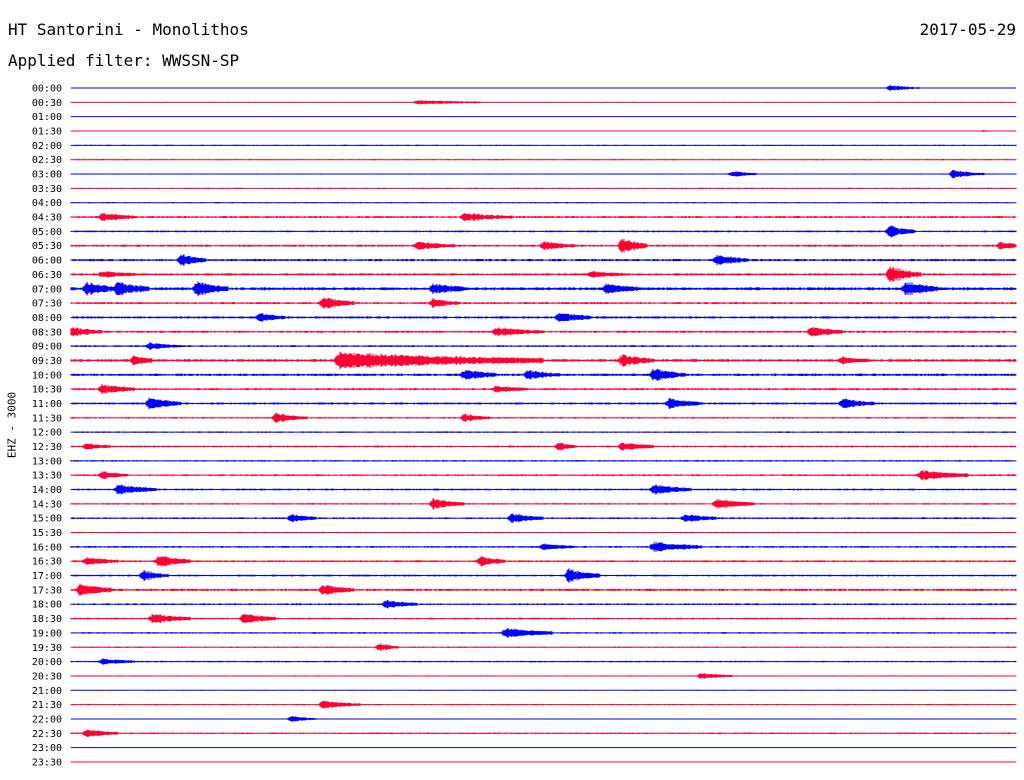 Image resolution: width=1024 pixels, height=780 pixels. I want to click on tick-label: 21:30, so click(47, 705).